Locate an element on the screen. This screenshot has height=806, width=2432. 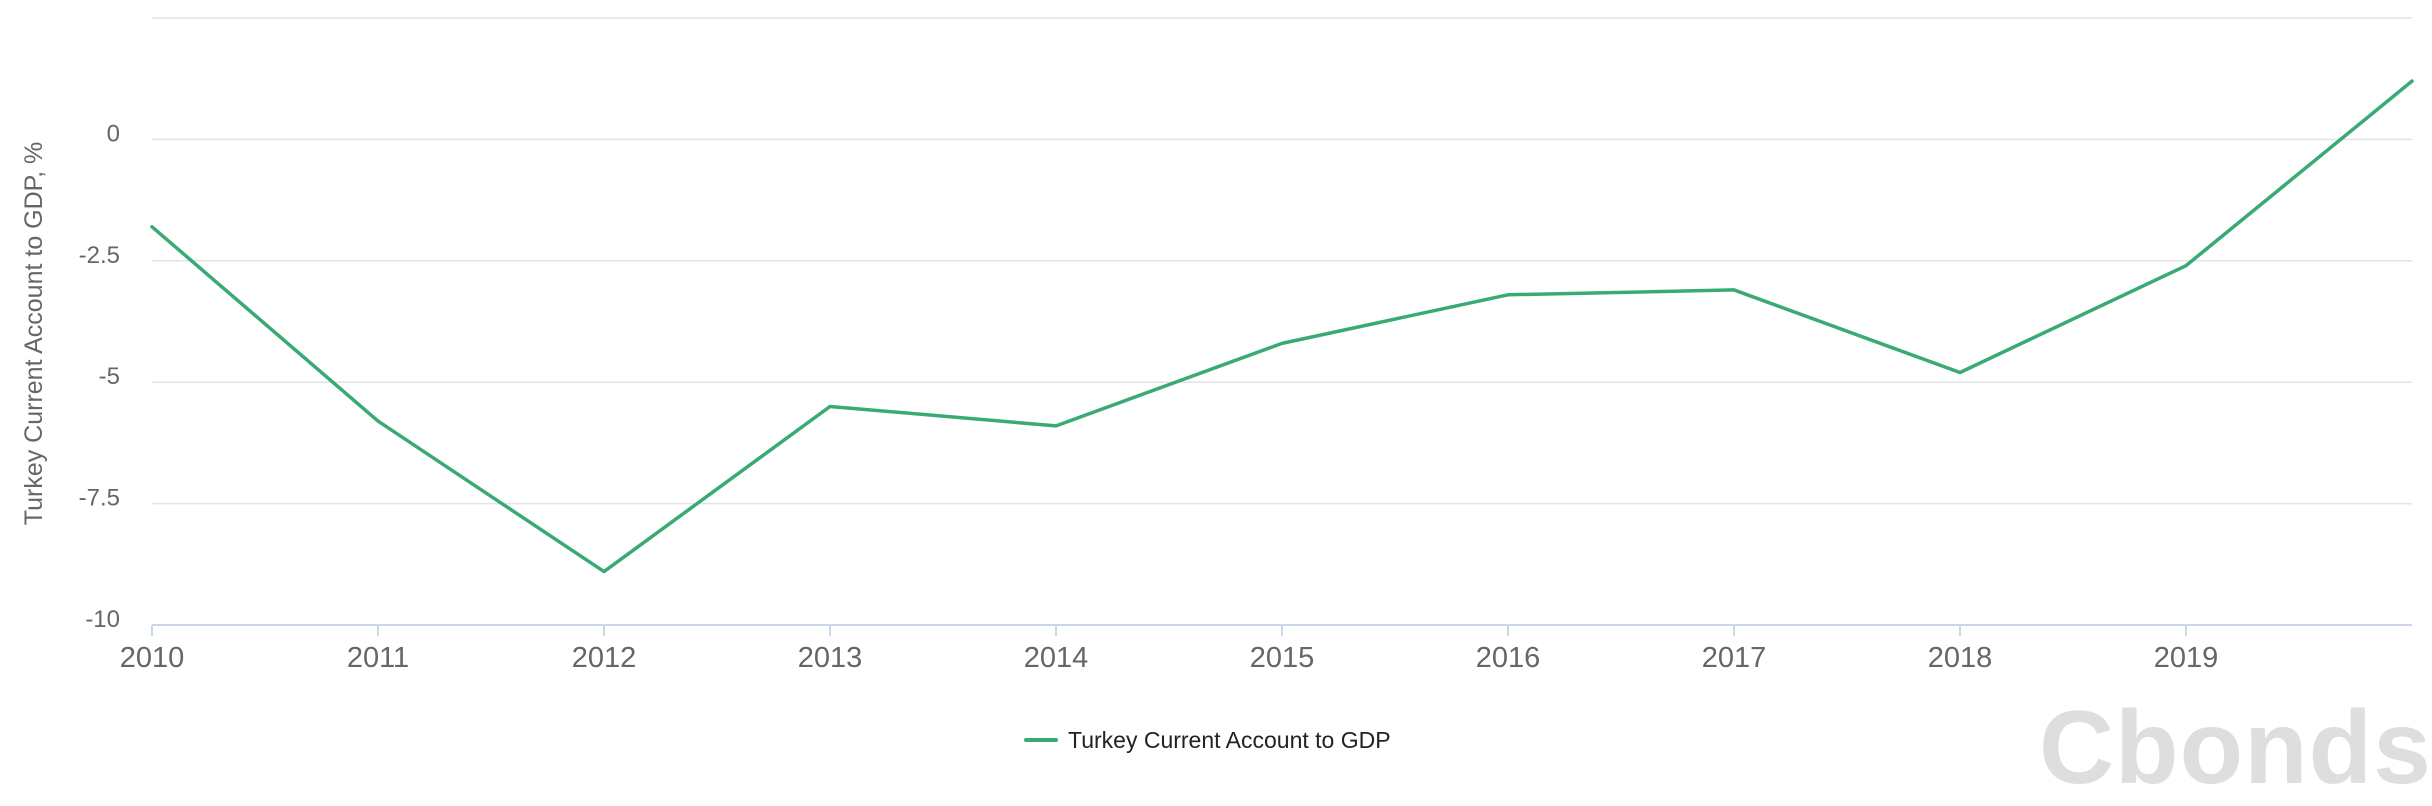
y-tick-label: 0 is located at coordinates (113, 133).